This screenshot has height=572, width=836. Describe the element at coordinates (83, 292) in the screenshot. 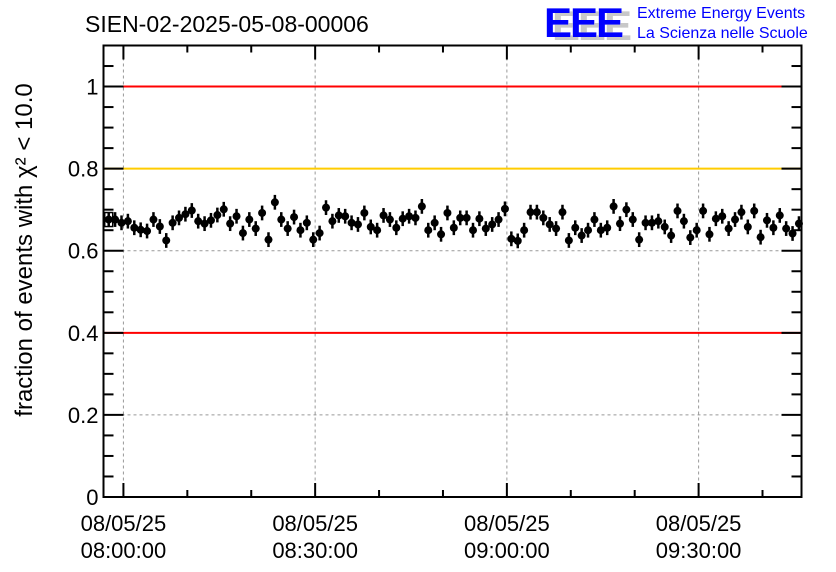

I see `y-tick-labels: 0 0.2 0.4 0.6 0.8 1` at that location.